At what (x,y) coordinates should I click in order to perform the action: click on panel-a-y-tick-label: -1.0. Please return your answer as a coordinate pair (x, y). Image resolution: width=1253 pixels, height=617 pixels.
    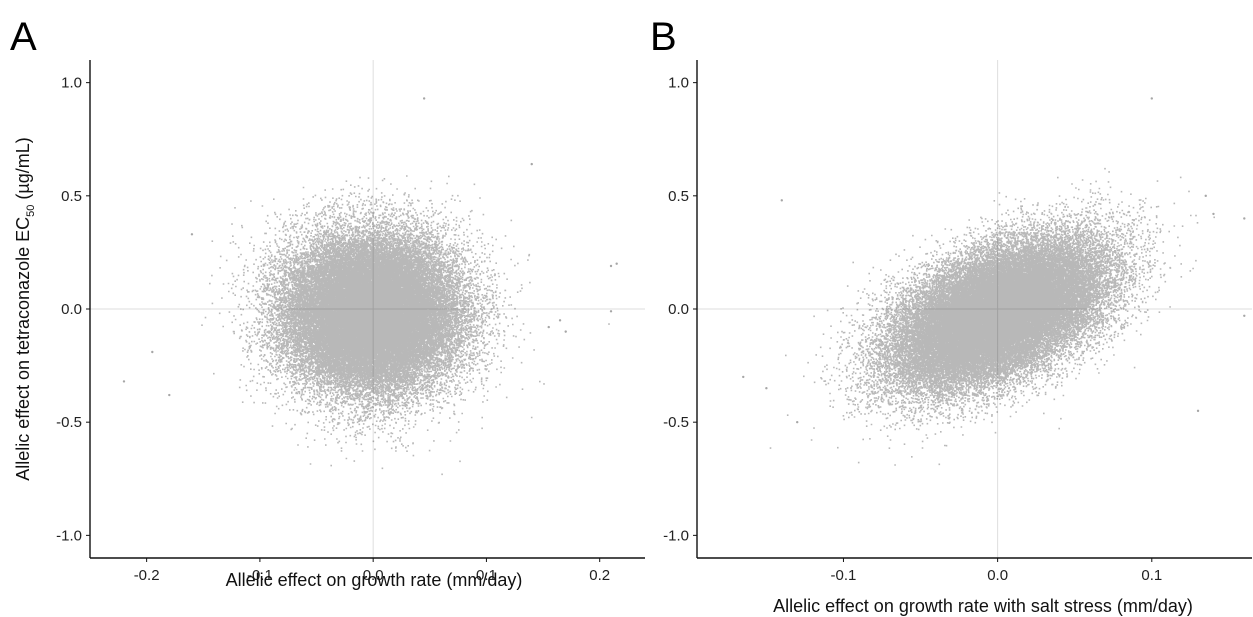
    Looking at the image, I should click on (69, 535).